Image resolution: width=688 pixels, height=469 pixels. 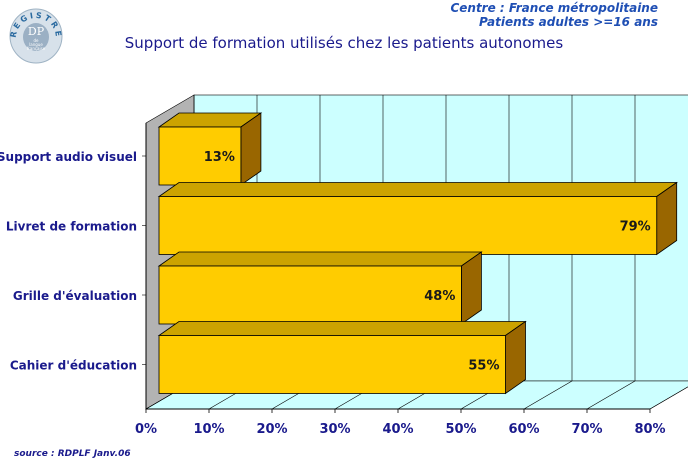 I want to click on registre-logo: REGISTRE DP de langue française, so click(x=36, y=36).